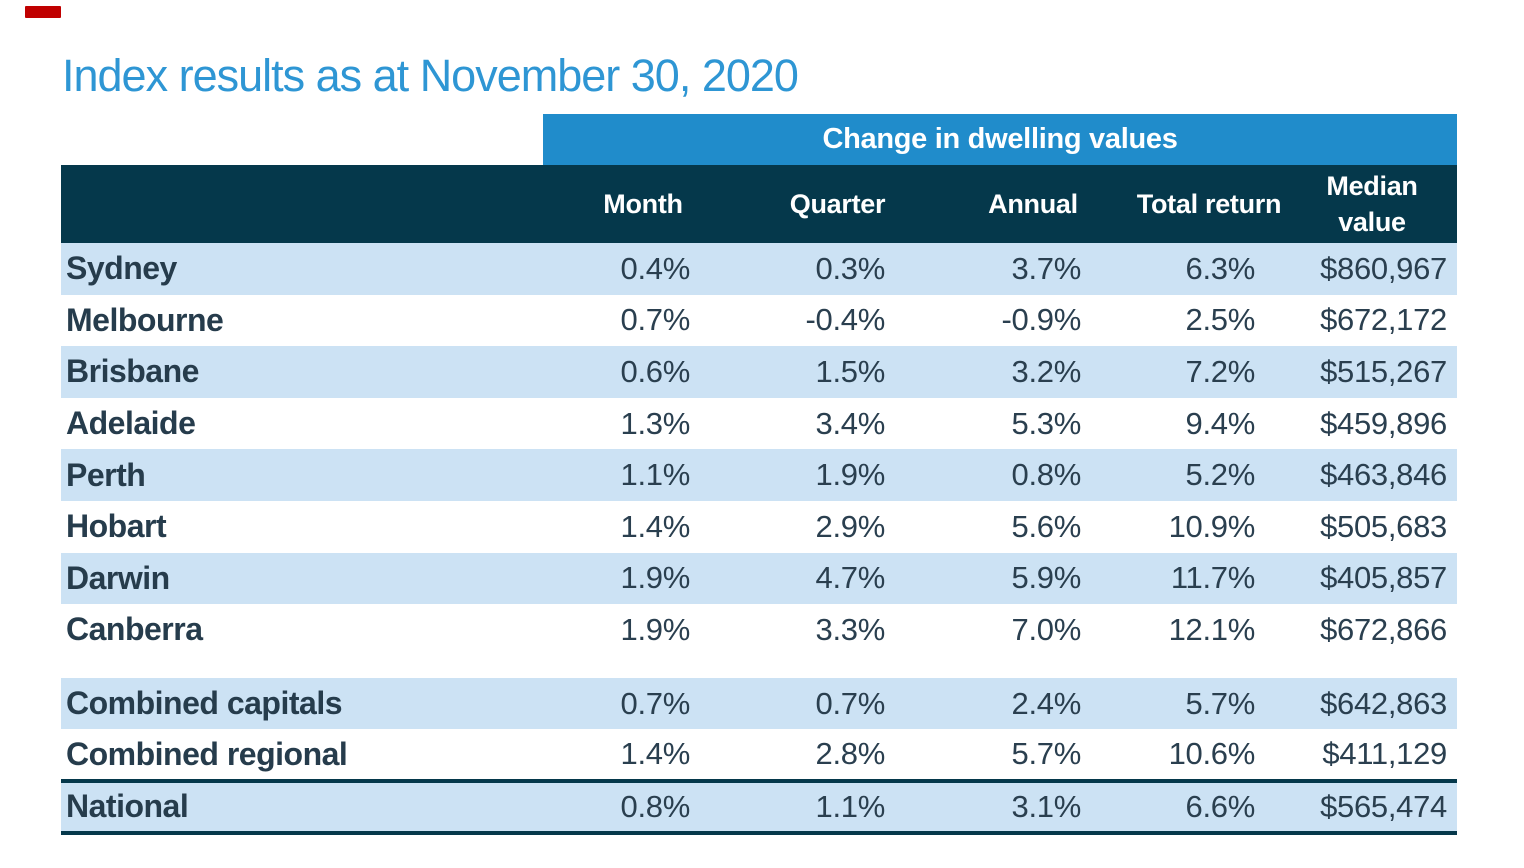  I want to click on column-header-quarter-label: Quarter, so click(837, 203).